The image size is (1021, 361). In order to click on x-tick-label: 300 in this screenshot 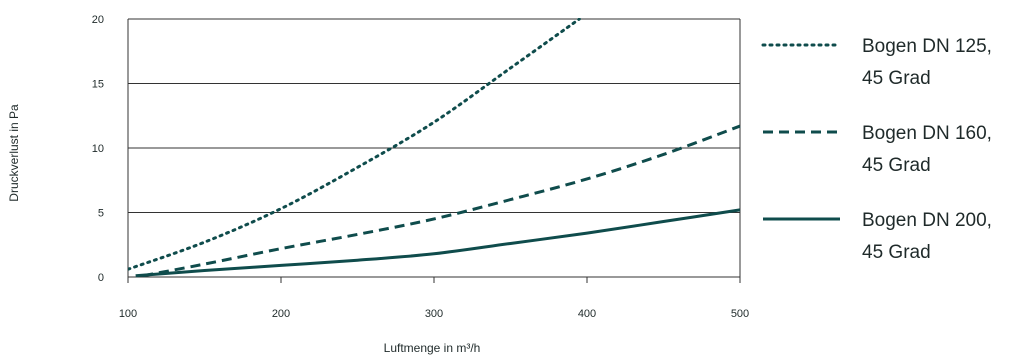, I will do `click(434, 314)`.